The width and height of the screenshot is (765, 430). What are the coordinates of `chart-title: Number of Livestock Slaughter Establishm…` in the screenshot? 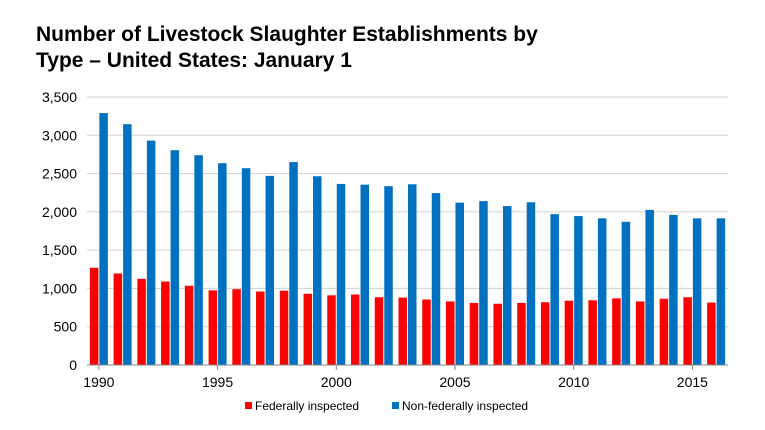 It's located at (287, 47).